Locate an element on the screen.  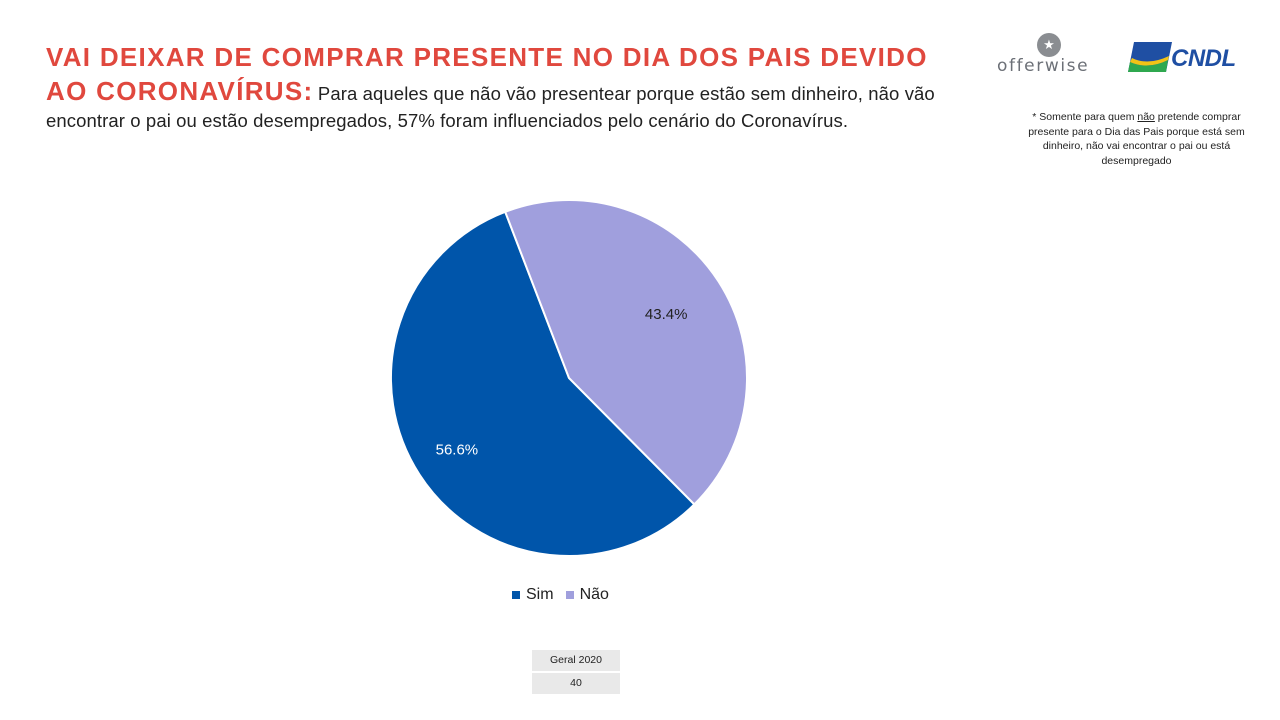
legend-label-sim: Sim is located at coordinates (540, 594).